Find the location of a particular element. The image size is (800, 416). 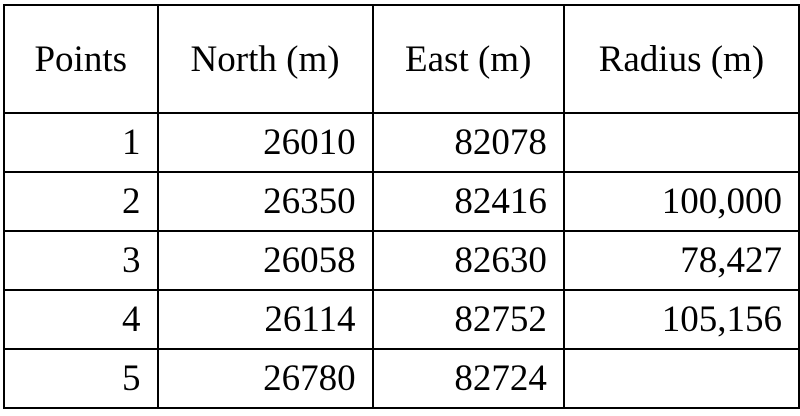

table-row: 2 26350 82416 100,000 is located at coordinates (401, 201).